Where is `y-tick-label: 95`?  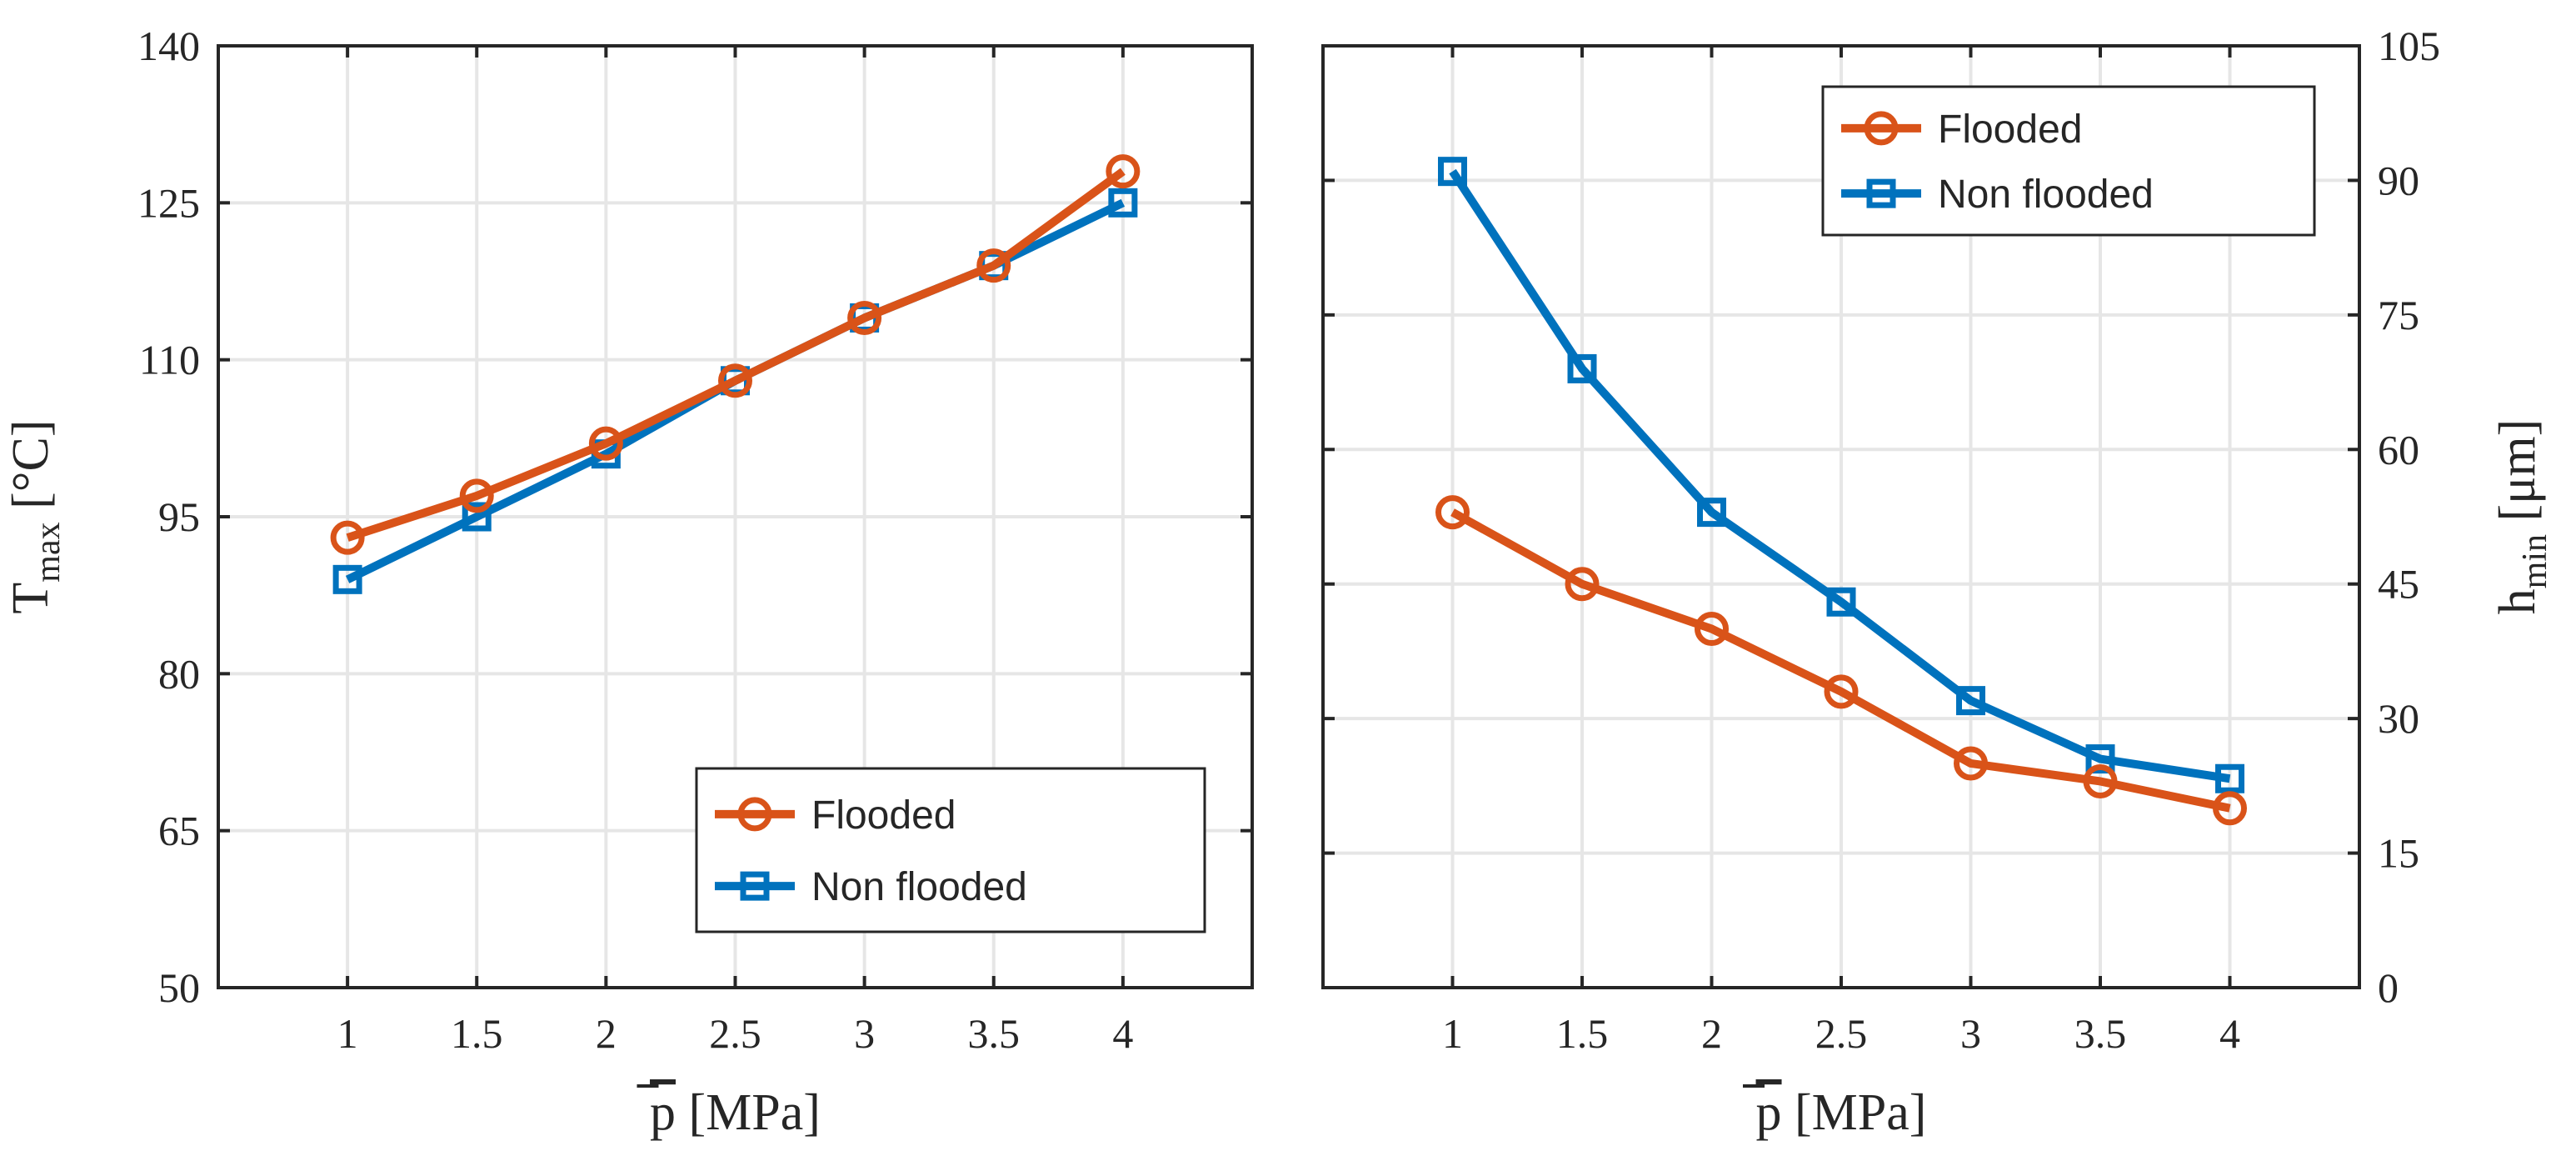 y-tick-label: 95 is located at coordinates (179, 517).